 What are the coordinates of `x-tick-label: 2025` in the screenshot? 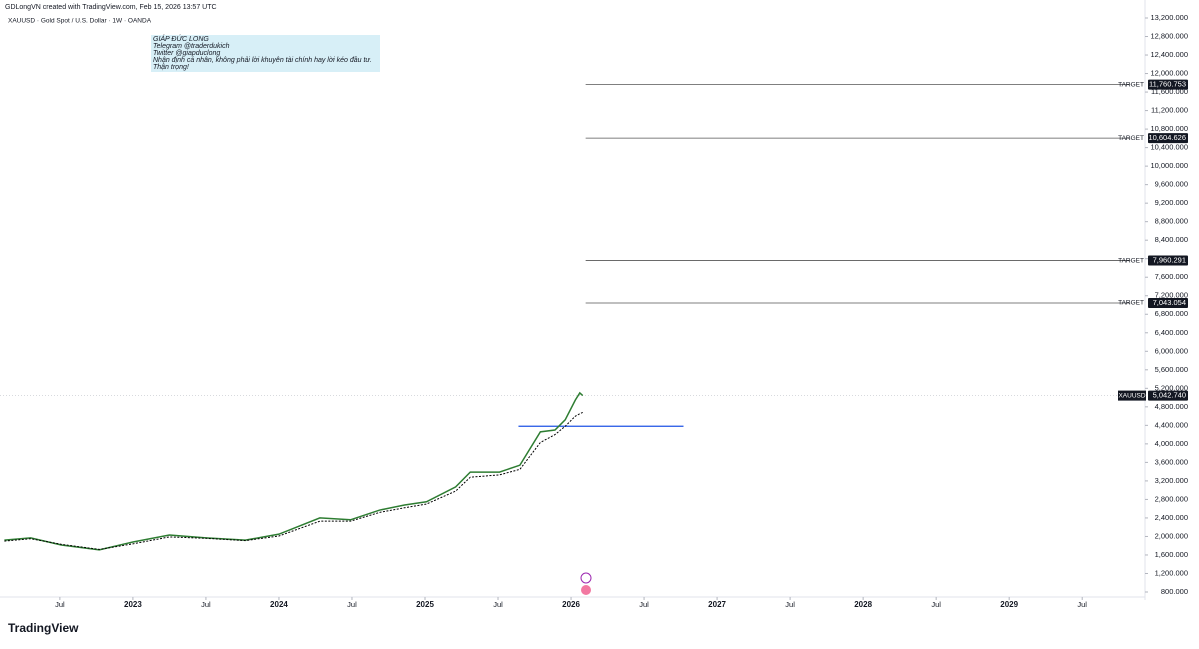 It's located at (425, 604).